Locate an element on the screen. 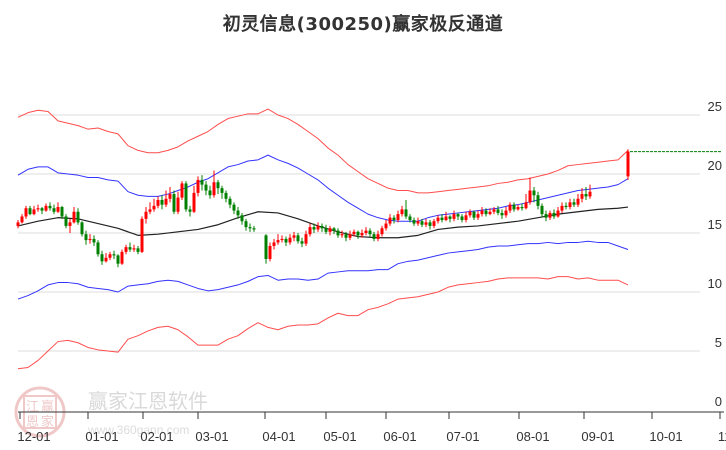 This screenshot has height=450, width=726. watermark-url: www.360gann.com is located at coordinates (138, 430).